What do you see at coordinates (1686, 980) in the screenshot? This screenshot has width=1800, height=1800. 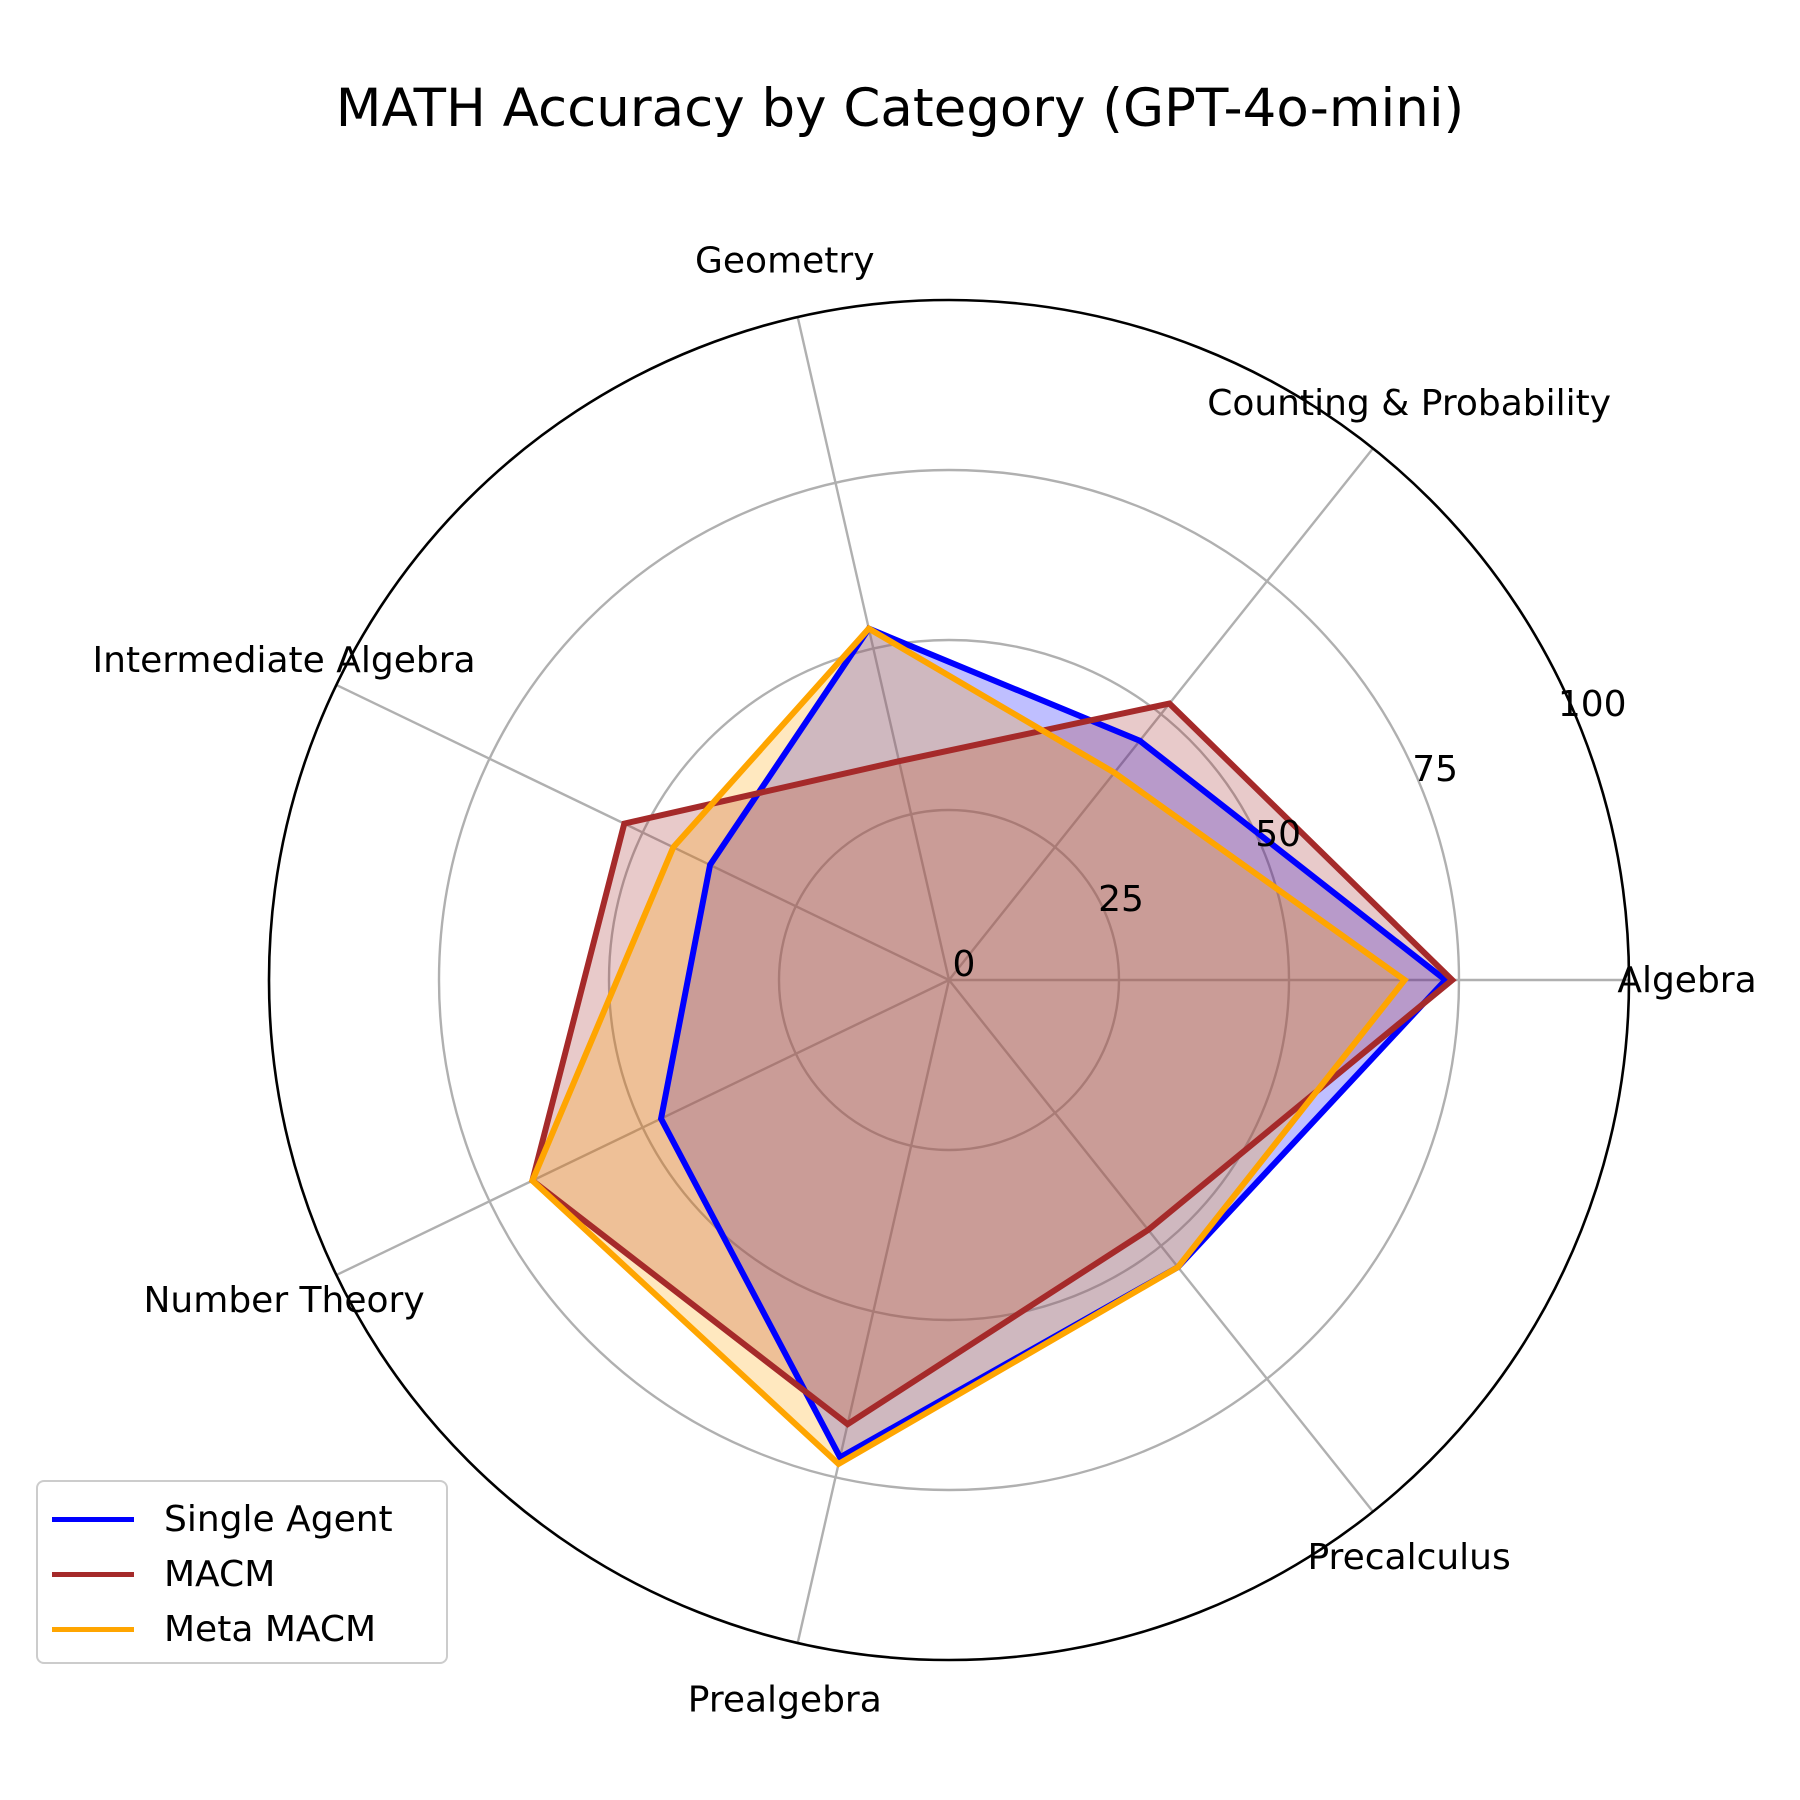 I see `category-label: Algebra` at bounding box center [1686, 980].